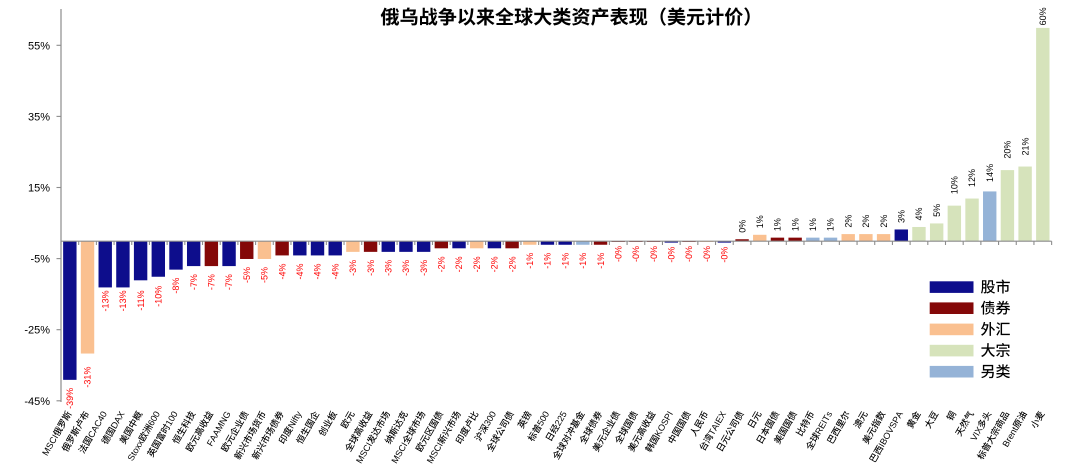 This screenshot has height=472, width=1080. I want to click on svg-text: 10%, so click(955, 185).